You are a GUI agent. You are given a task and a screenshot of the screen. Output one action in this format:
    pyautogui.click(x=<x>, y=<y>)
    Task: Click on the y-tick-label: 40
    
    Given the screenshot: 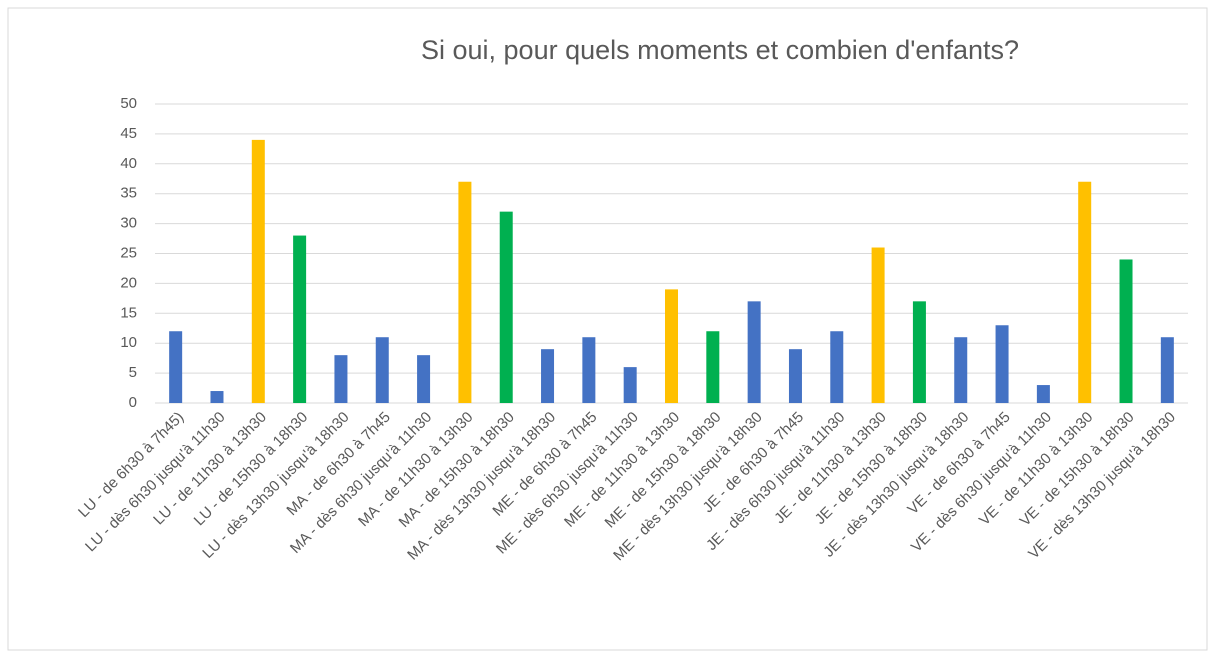 What is the action you would take?
    pyautogui.click(x=128, y=163)
    